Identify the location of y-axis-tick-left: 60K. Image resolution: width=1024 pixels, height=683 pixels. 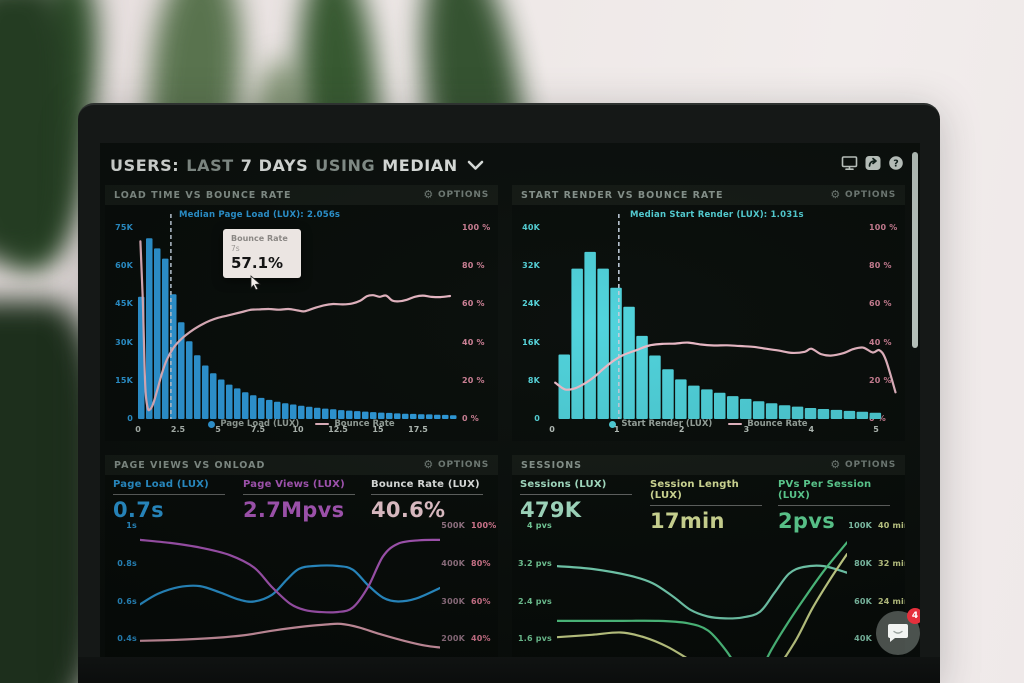
(124, 266).